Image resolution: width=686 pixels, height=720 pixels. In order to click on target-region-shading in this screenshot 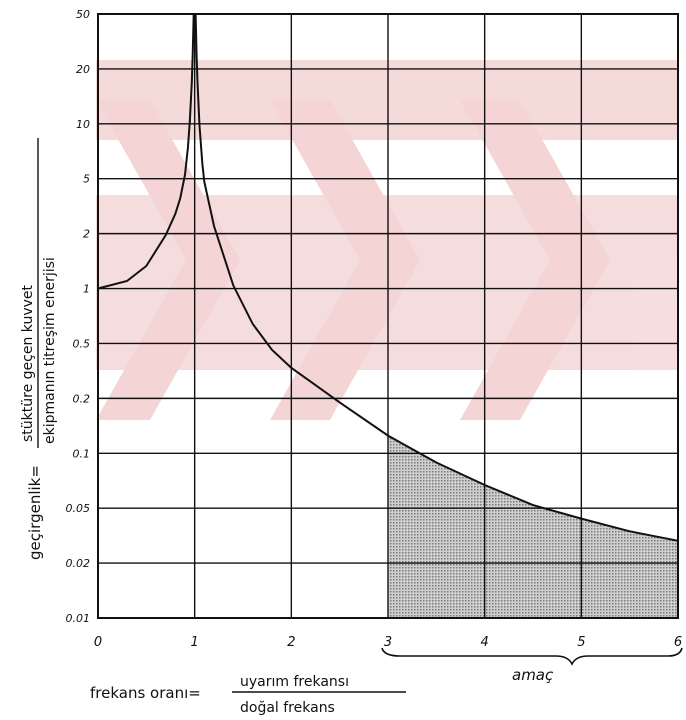, I will do `click(533, 526)`.